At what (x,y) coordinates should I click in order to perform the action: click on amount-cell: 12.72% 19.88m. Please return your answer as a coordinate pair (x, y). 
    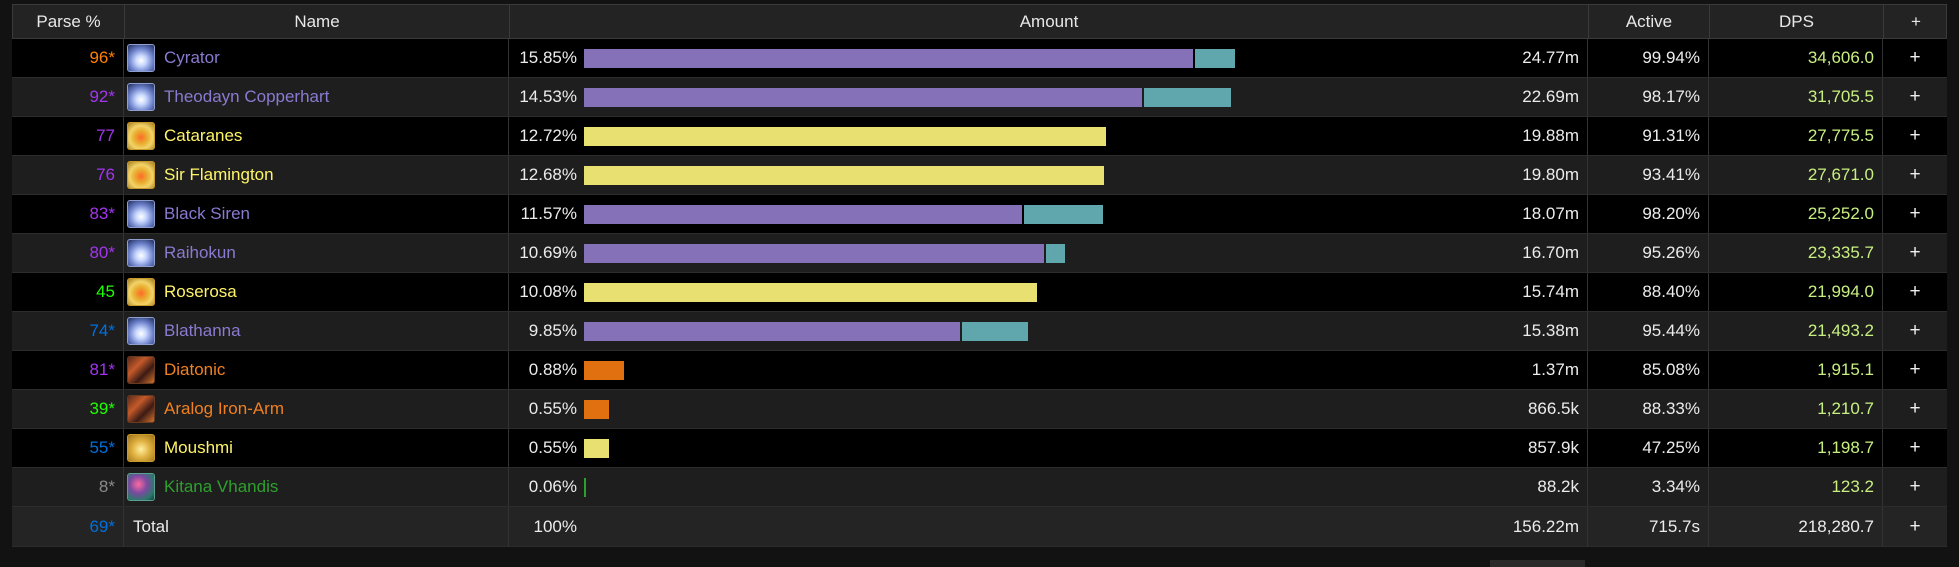
    Looking at the image, I should click on (1048, 136).